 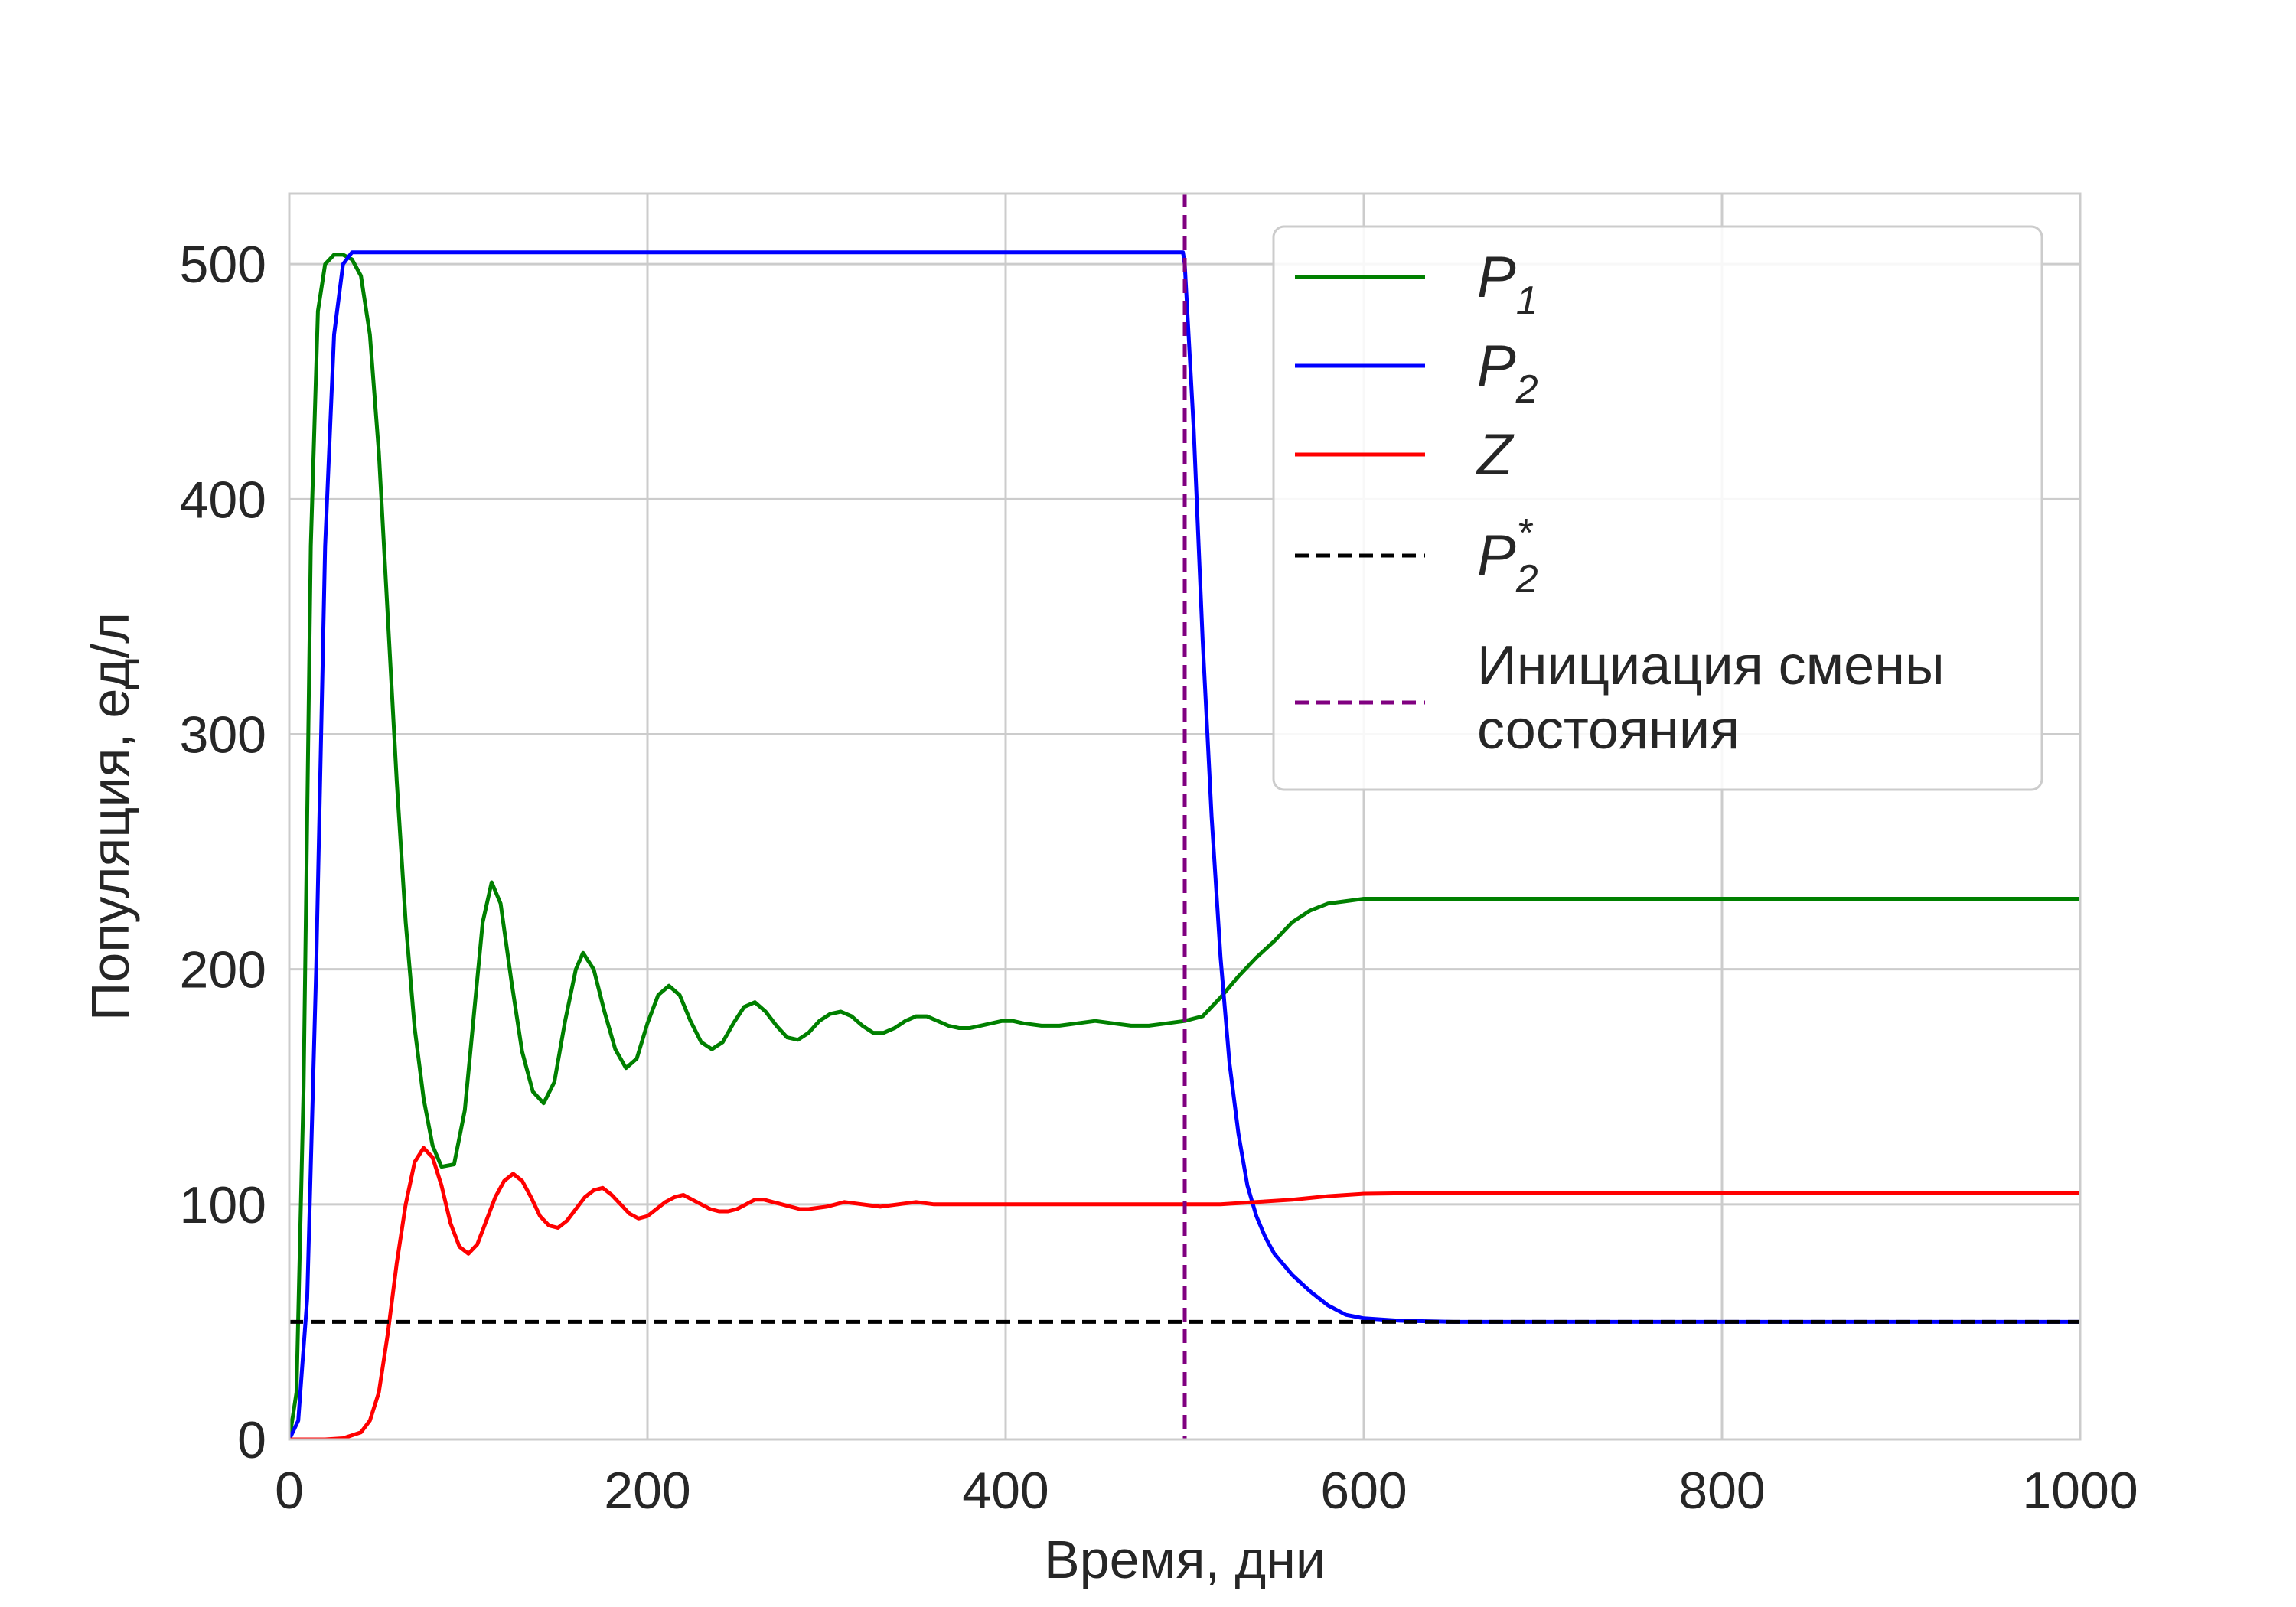 What do you see at coordinates (647, 1491) in the screenshot?
I see `x-tick-label: 200` at bounding box center [647, 1491].